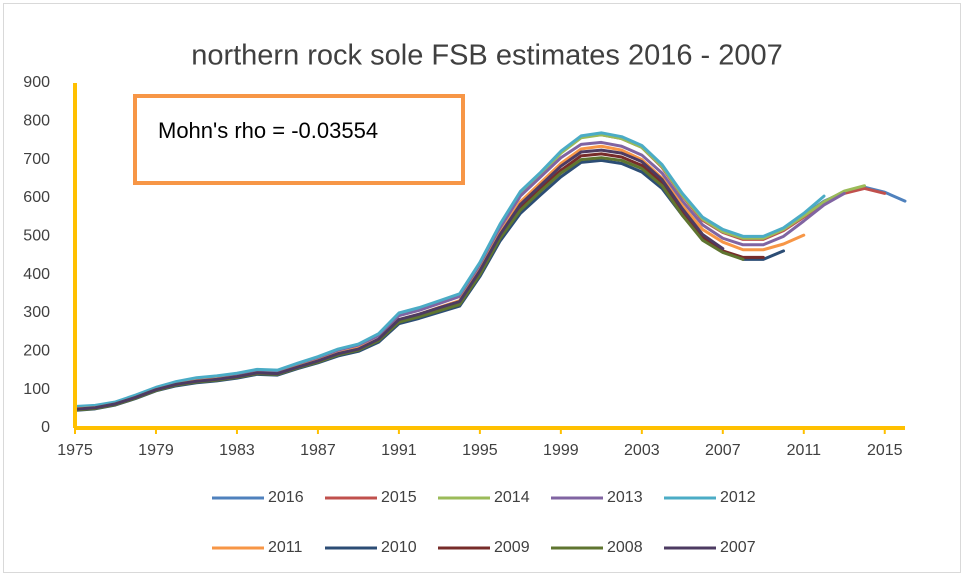 Image resolution: width=964 pixels, height=582 pixels. What do you see at coordinates (318, 450) in the screenshot?
I see `x-tick-label: 1987` at bounding box center [318, 450].